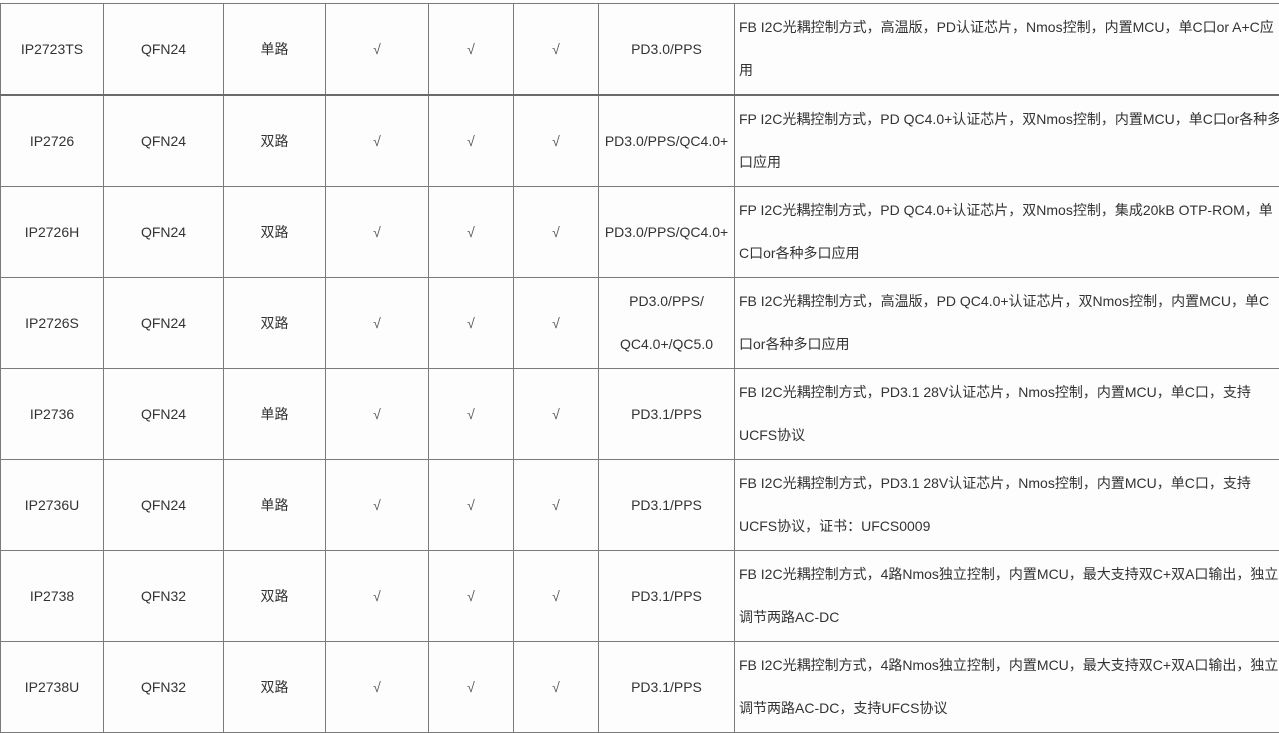 The width and height of the screenshot is (1279, 733). Describe the element at coordinates (52, 141) in the screenshot. I see `model-cell: IP2726` at that location.